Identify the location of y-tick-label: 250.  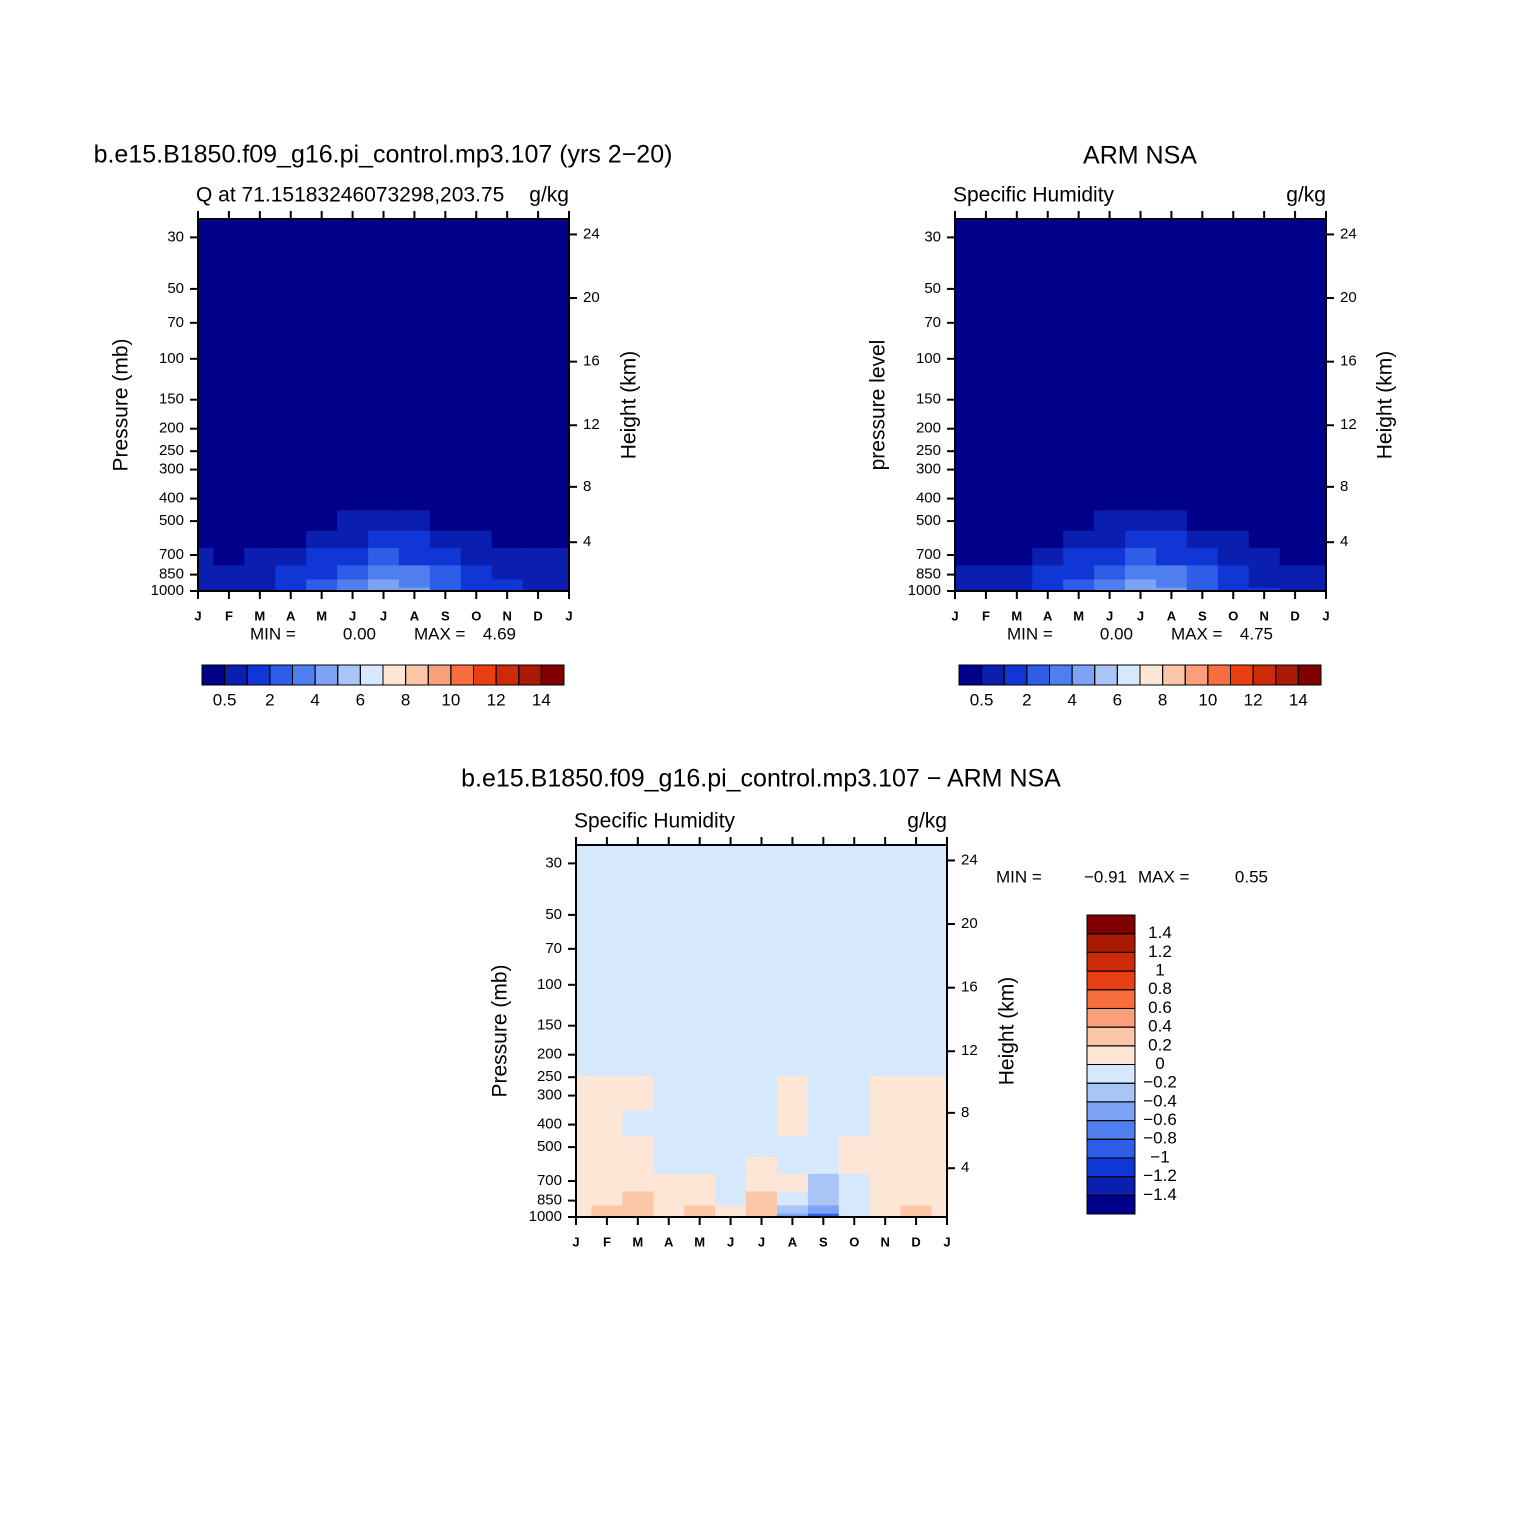
(171, 450).